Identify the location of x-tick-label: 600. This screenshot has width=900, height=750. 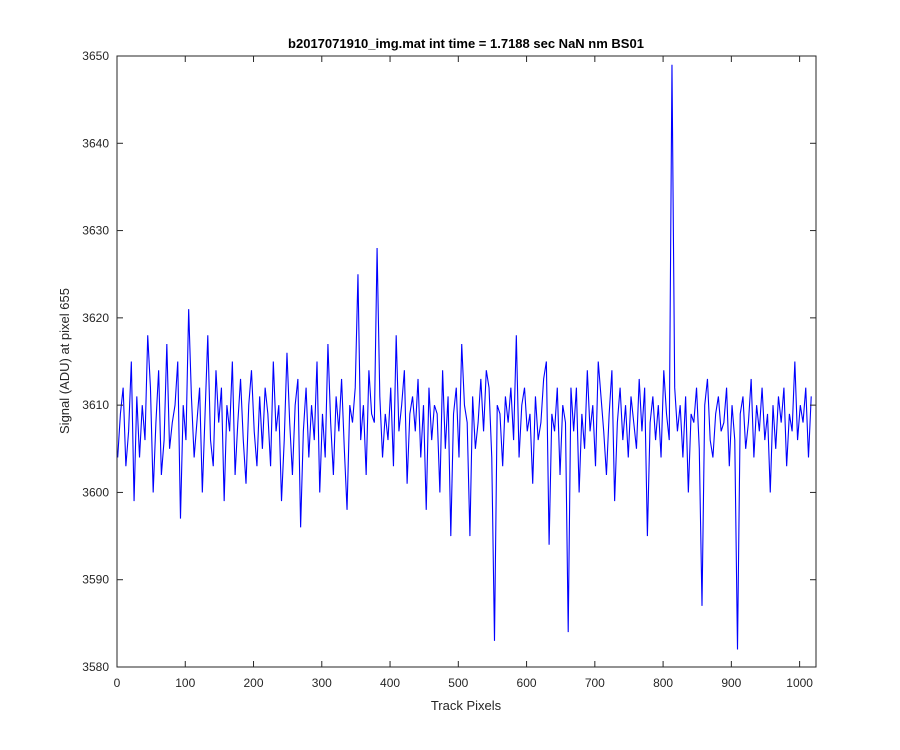
(527, 683).